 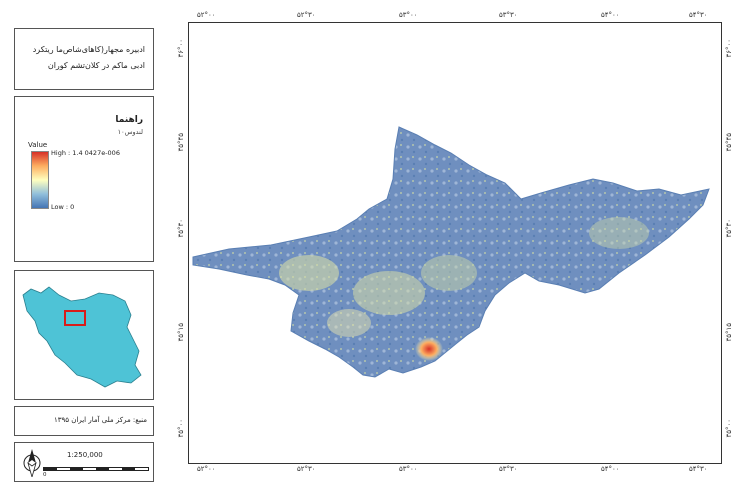 What do you see at coordinates (38, 145) in the screenshot?
I see `legend-value-label: Value` at bounding box center [38, 145].